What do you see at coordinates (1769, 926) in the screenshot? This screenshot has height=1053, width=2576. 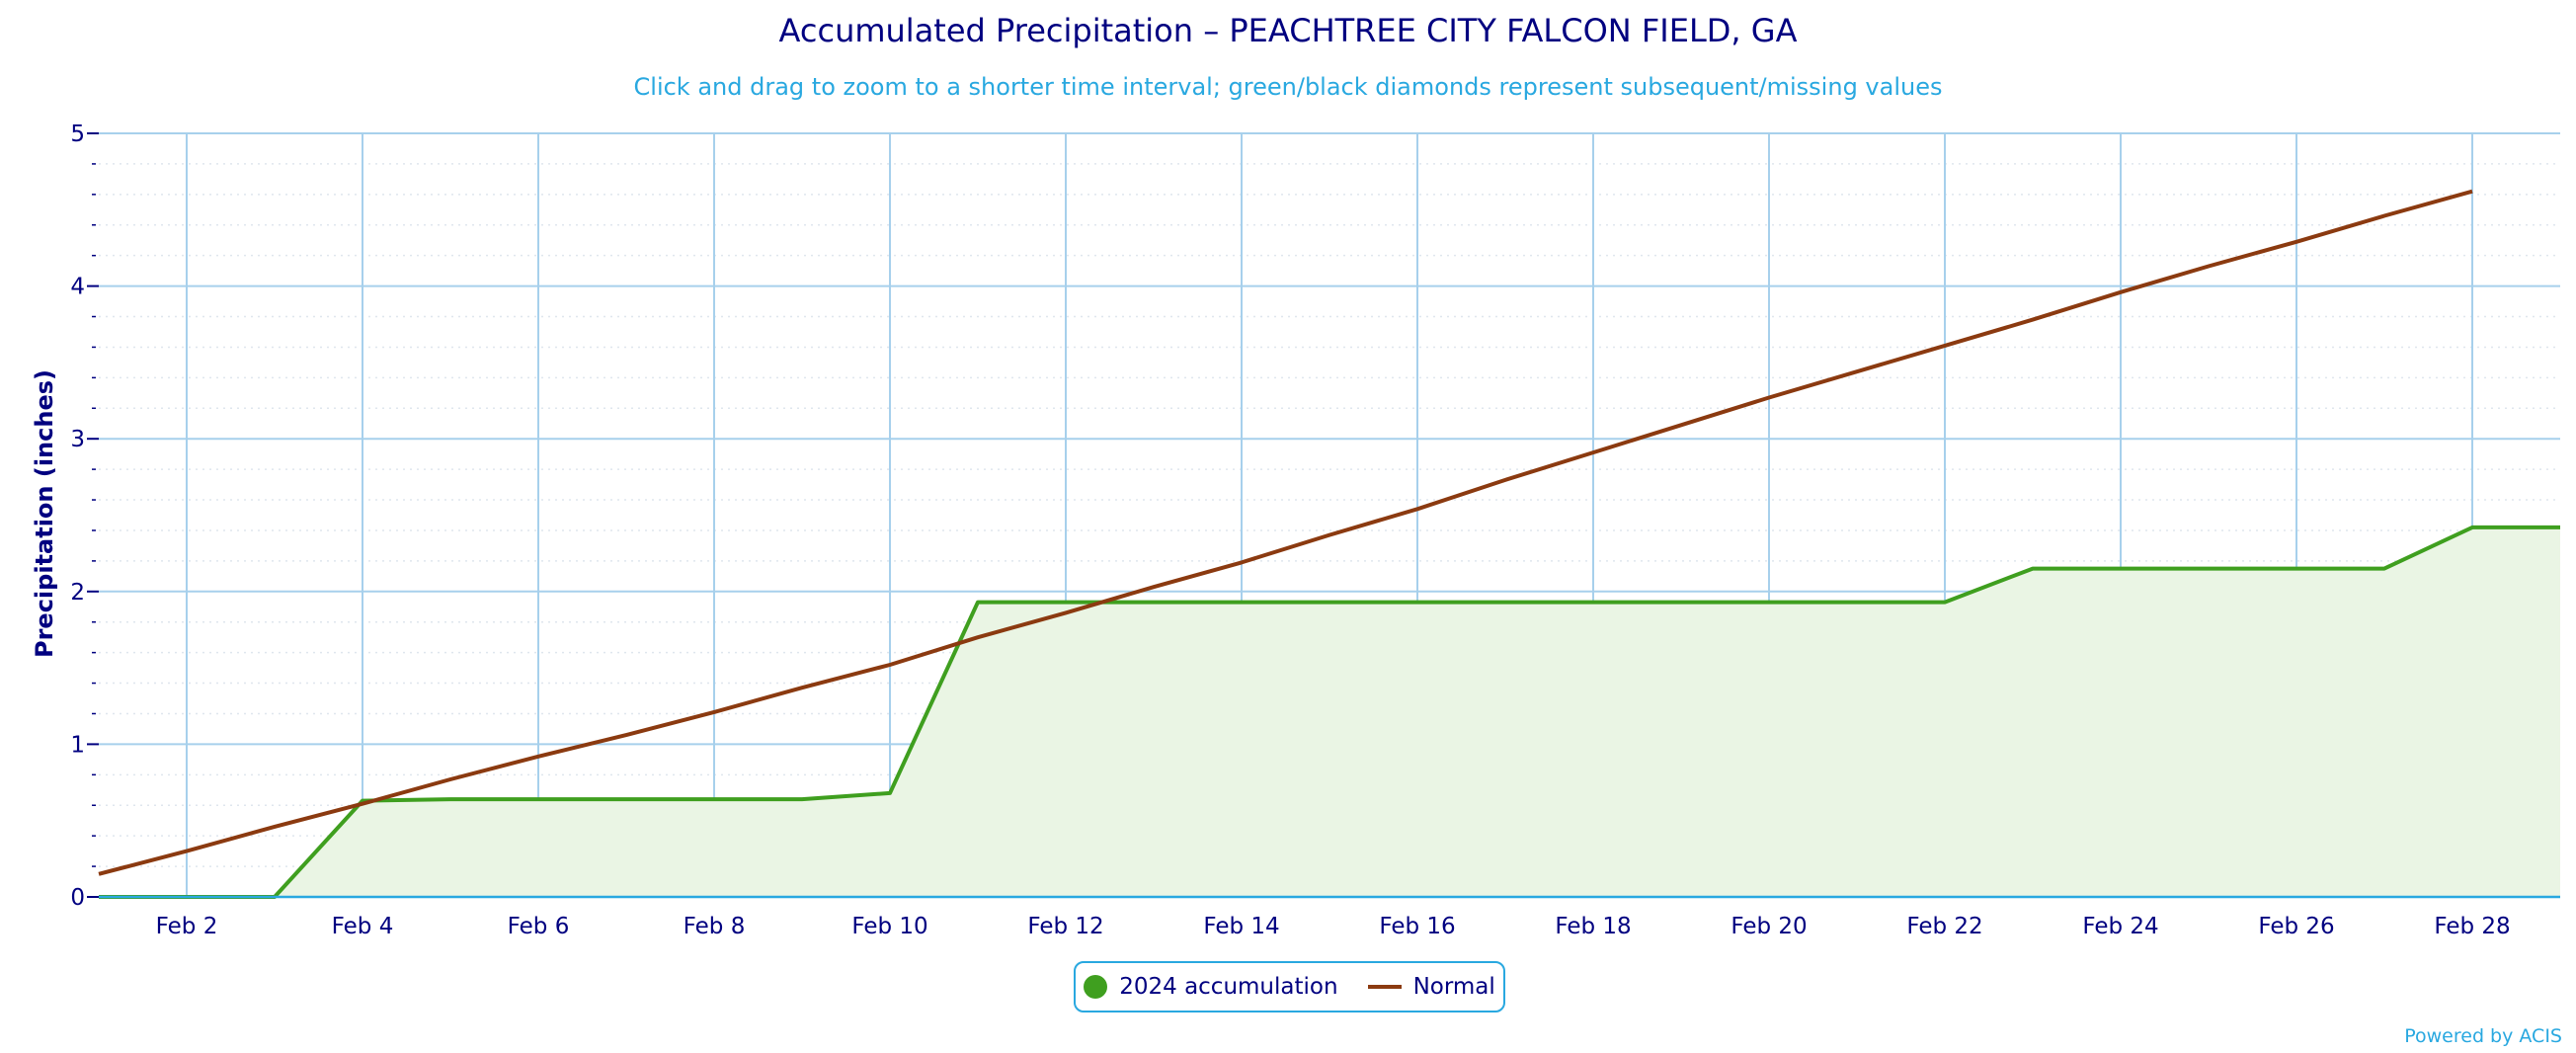 I see `x-tick-label: Feb 20` at bounding box center [1769, 926].